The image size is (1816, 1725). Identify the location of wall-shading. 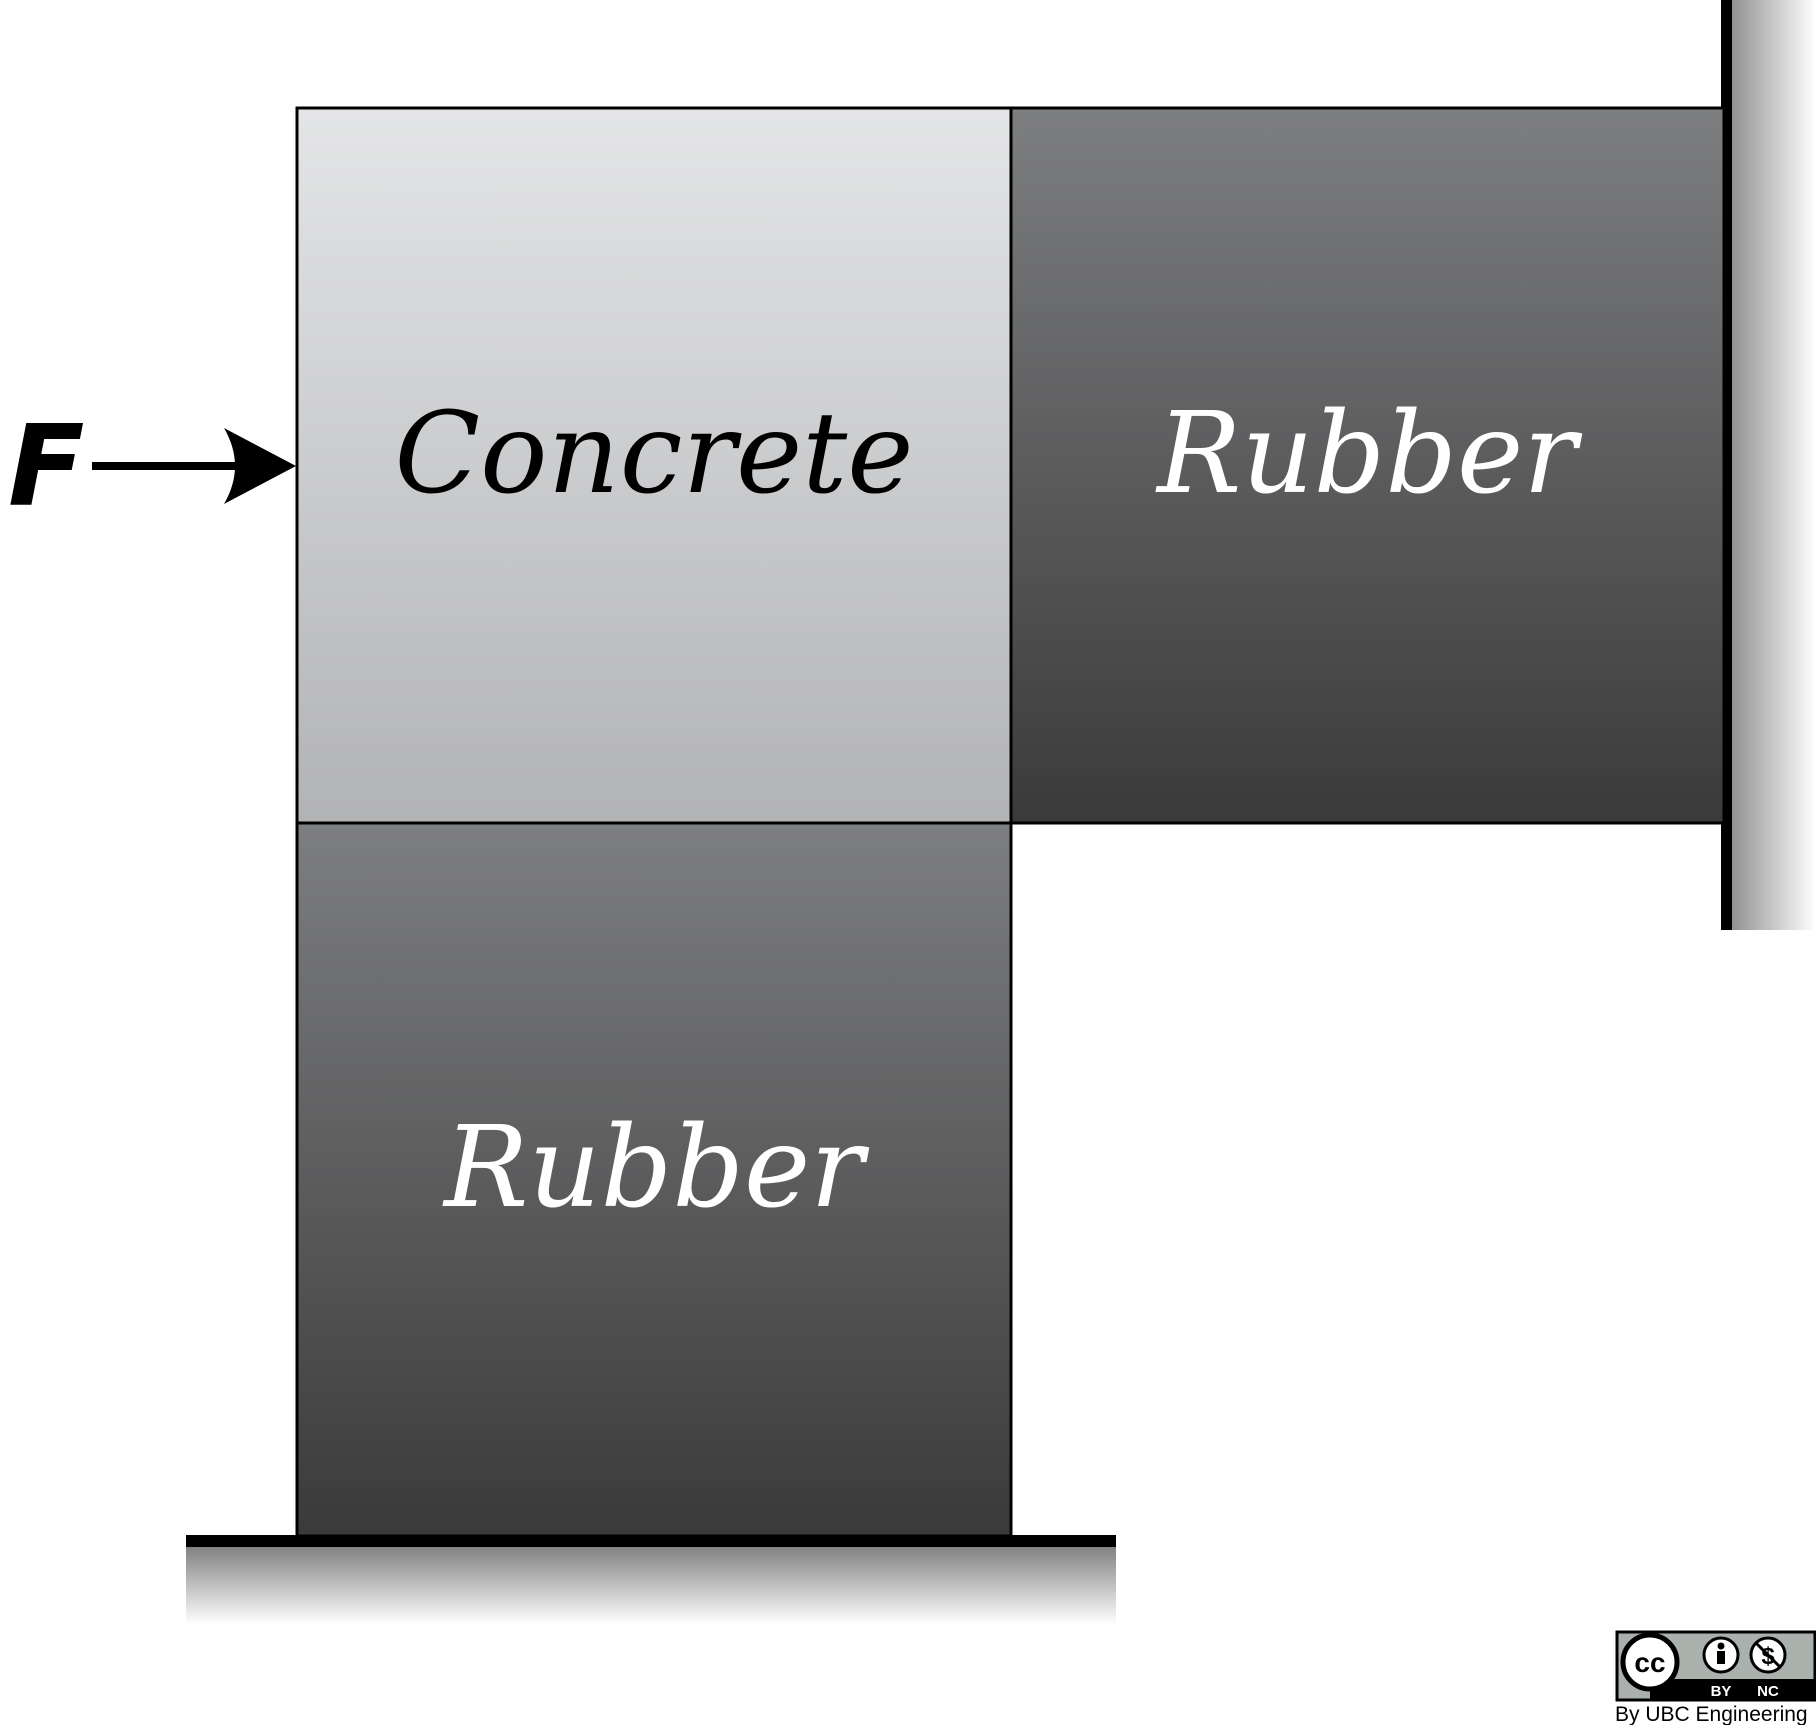
(1771, 465).